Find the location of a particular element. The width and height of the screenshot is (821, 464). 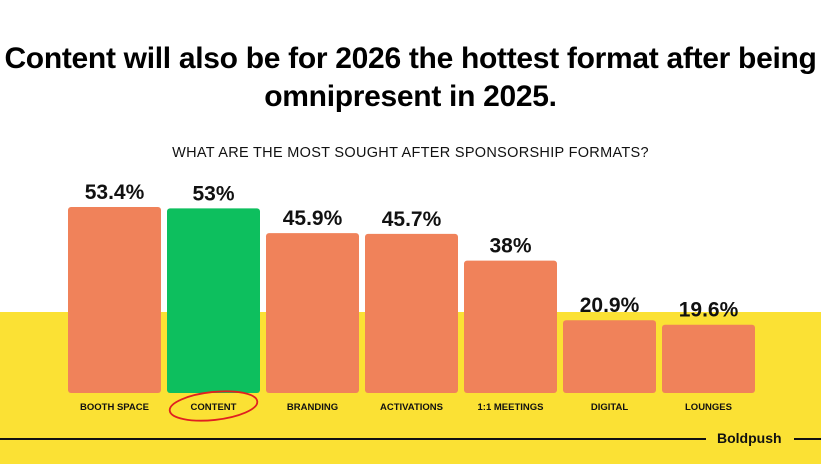

footer-divider is located at coordinates (353, 439).